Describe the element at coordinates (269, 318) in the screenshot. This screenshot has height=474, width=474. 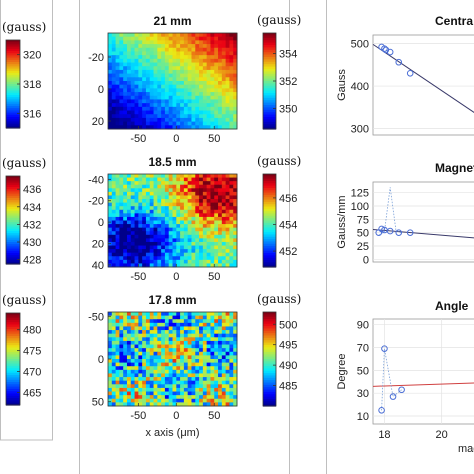
I see `map-178-colorbar-band` at that location.